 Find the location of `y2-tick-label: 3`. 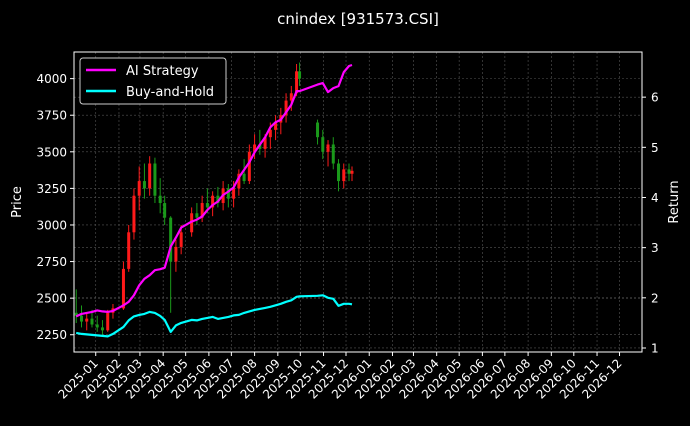

y2-tick-label: 3 is located at coordinates (655, 248).